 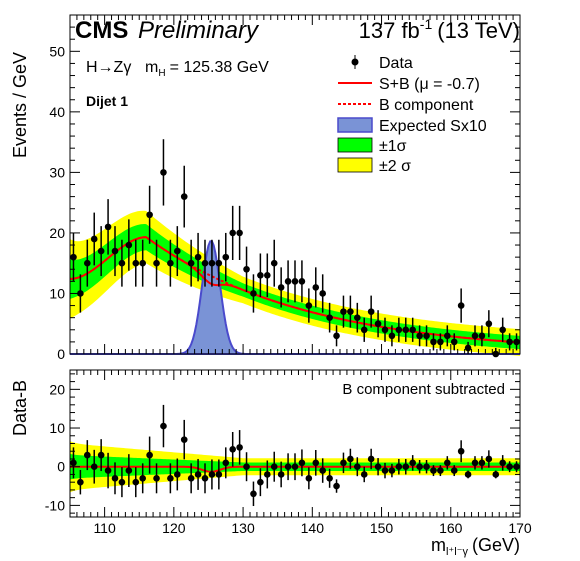 What do you see at coordinates (355, 165) in the screenshot?
I see `legend-2sigma-swatch` at bounding box center [355, 165].